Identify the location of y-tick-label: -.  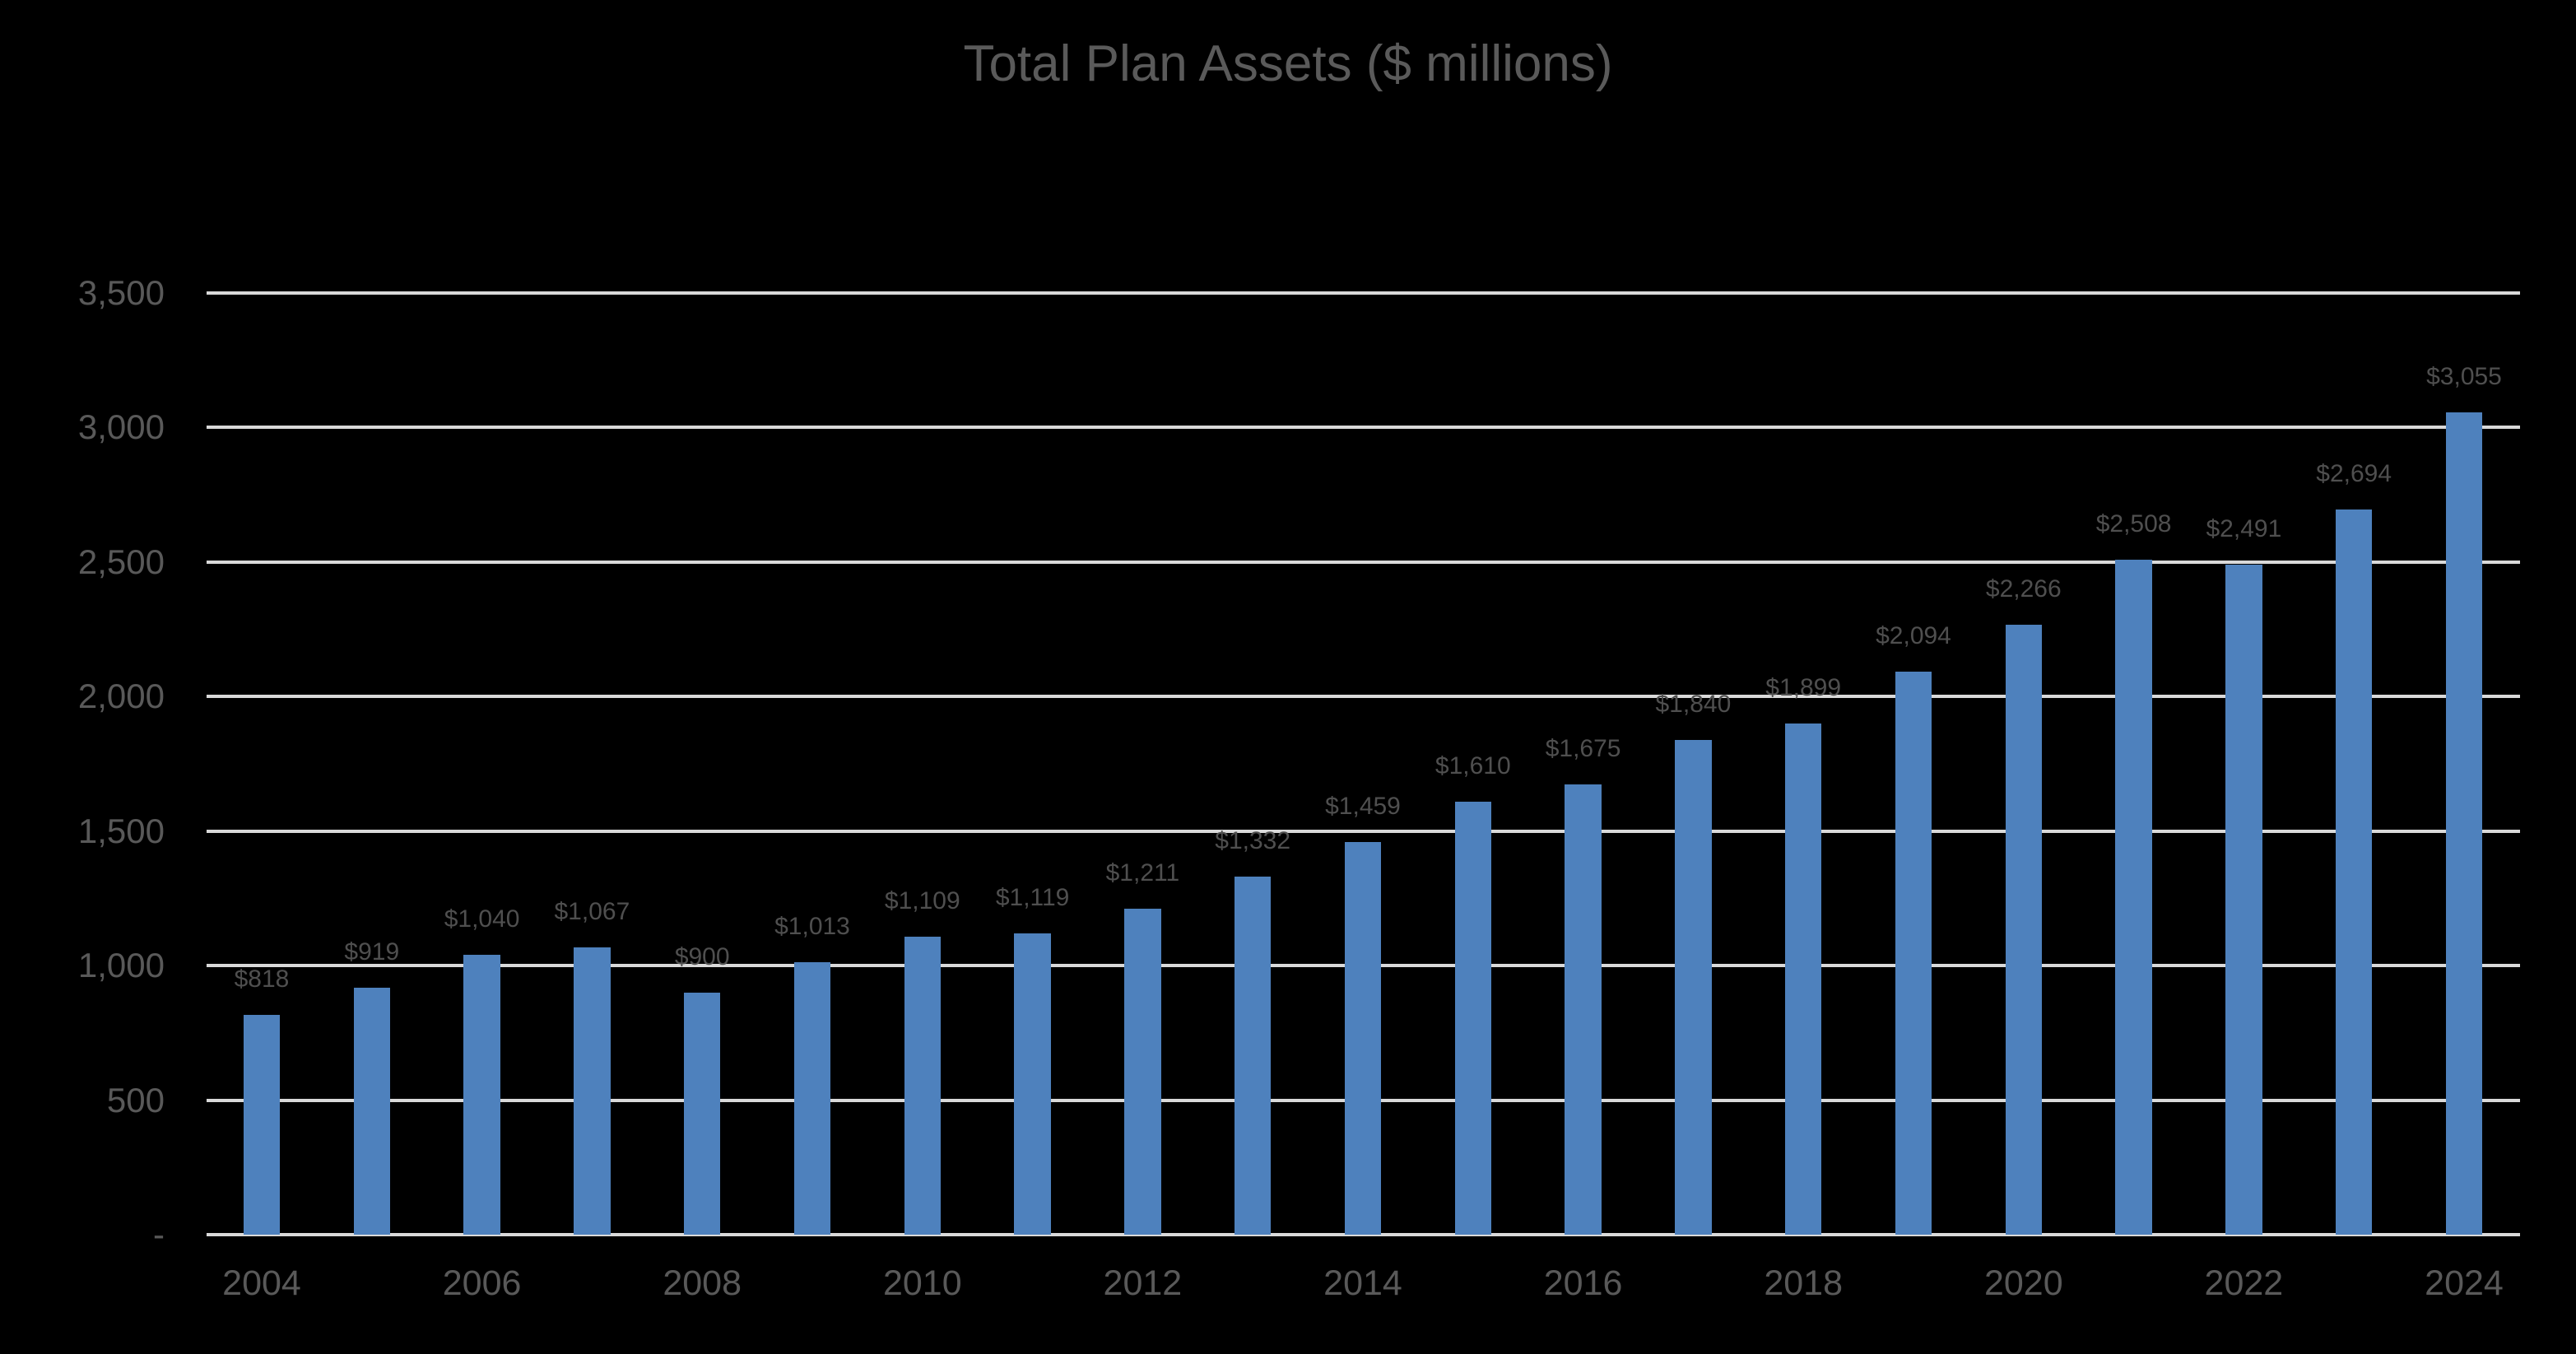
(159, 1235).